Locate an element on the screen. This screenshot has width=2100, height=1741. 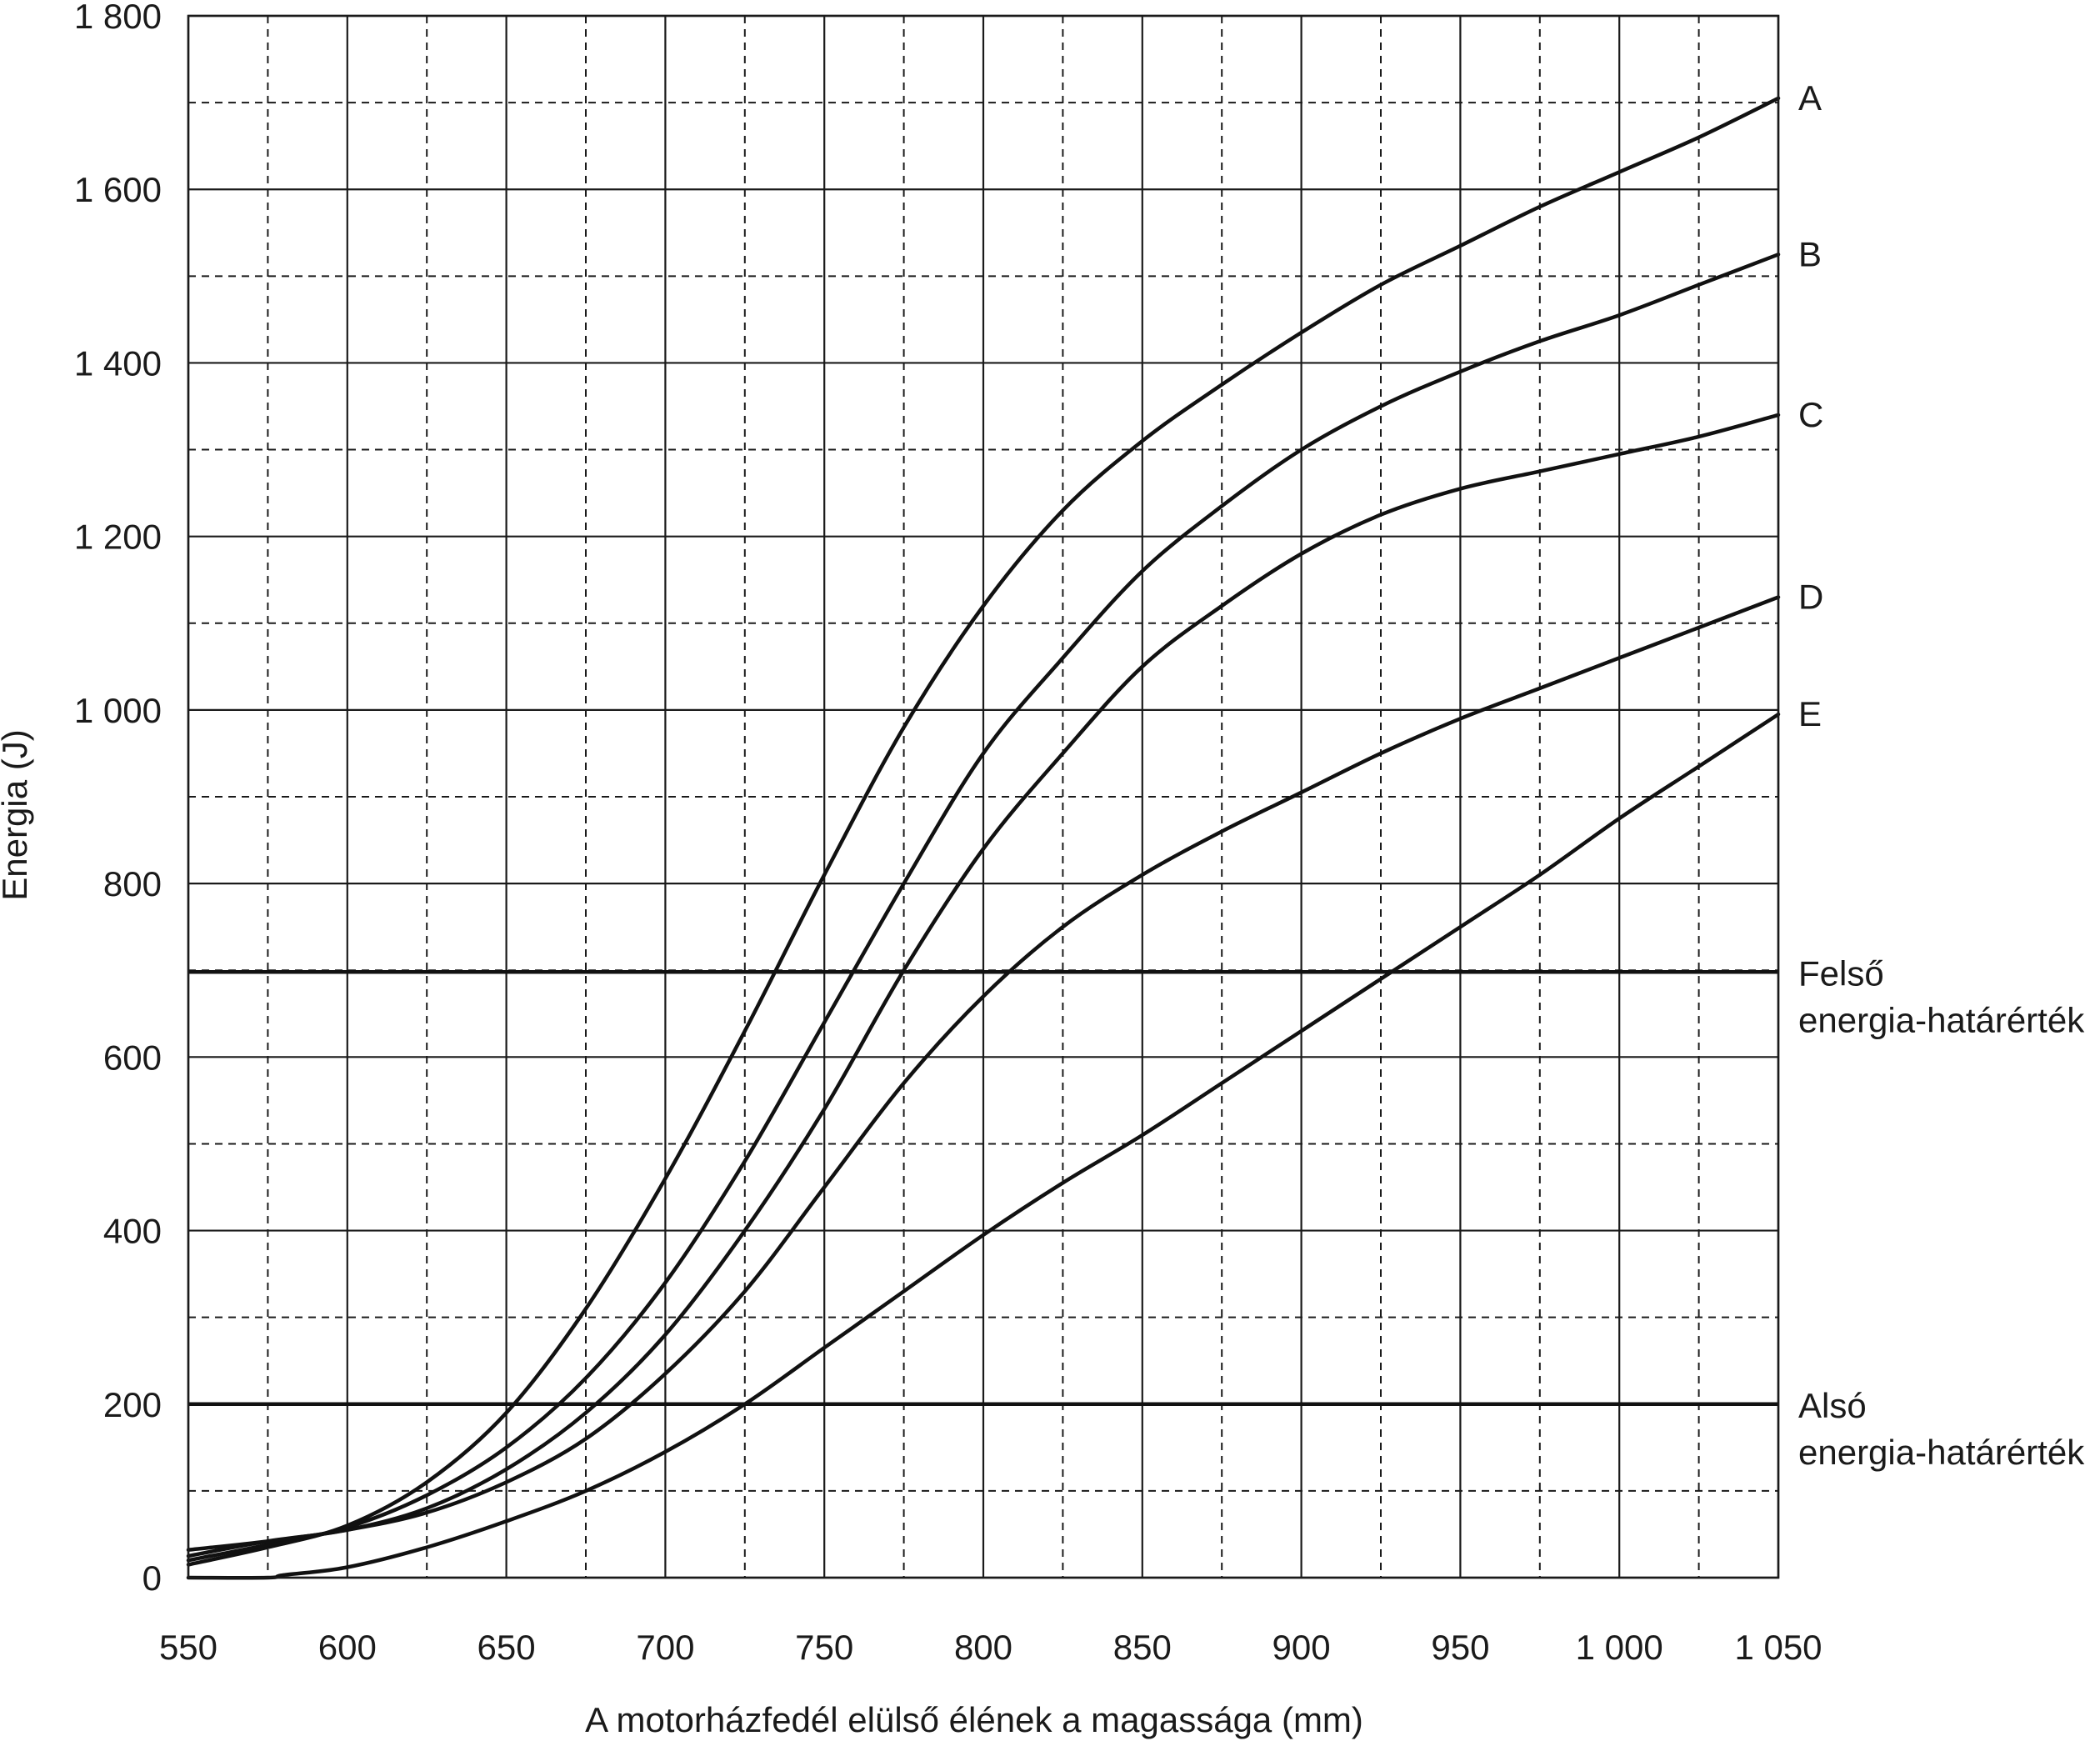
series-label-d: D is located at coordinates (1810, 598).